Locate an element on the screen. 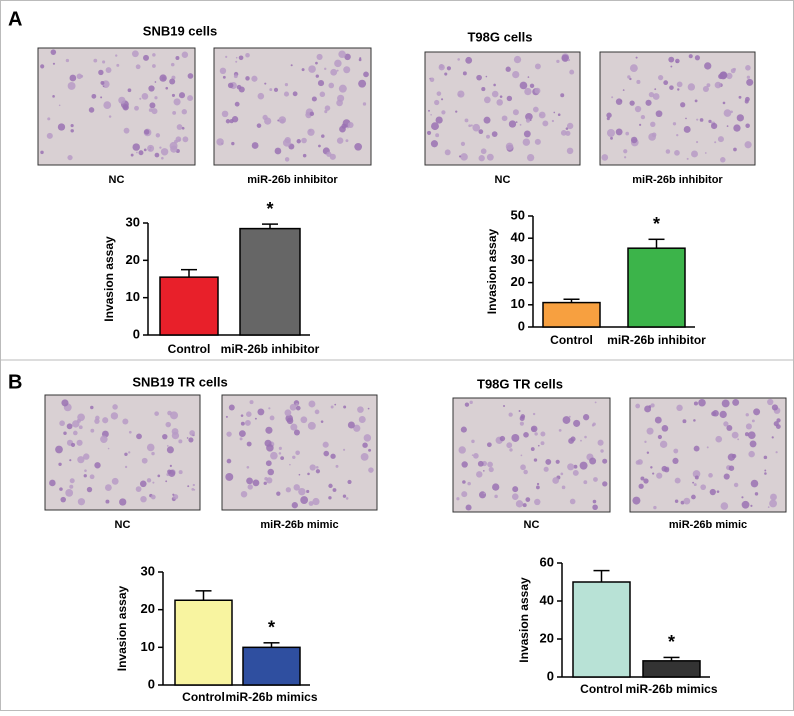 Image resolution: width=794 pixels, height=716 pixels. y-tick-label: 50 is located at coordinates (518, 214).